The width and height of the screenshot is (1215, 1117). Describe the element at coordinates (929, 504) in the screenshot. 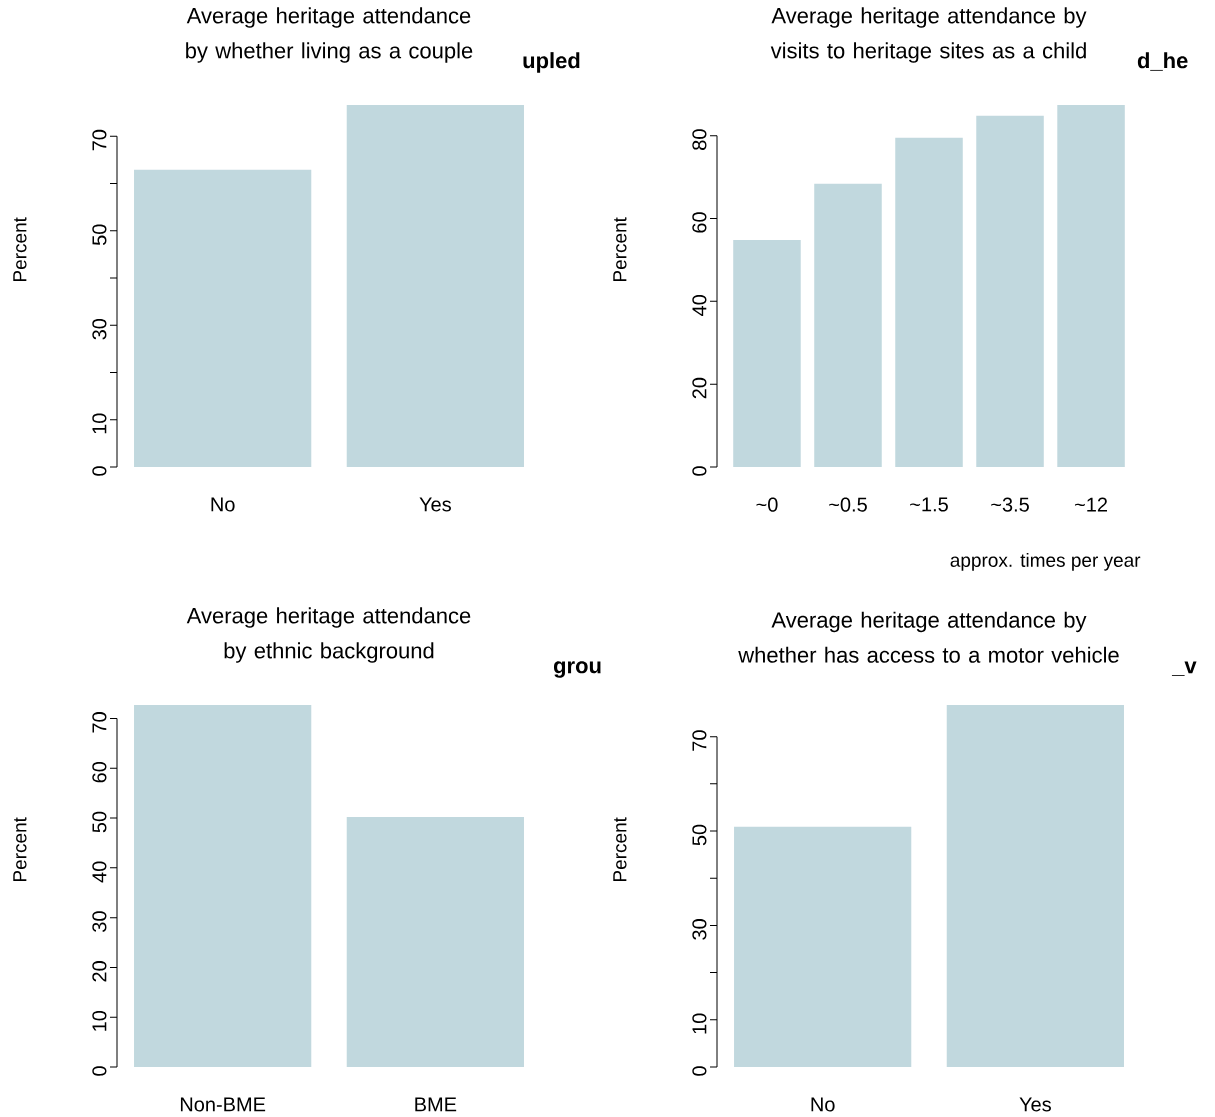

I see `x-tick-label: ~1.5` at that location.